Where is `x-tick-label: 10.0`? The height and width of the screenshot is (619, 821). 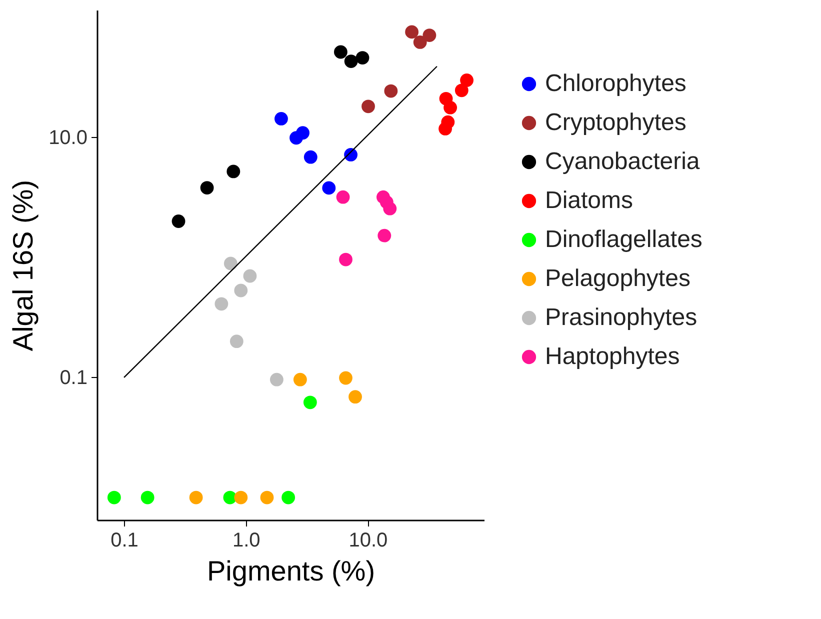 x-tick-label: 10.0 is located at coordinates (368, 541).